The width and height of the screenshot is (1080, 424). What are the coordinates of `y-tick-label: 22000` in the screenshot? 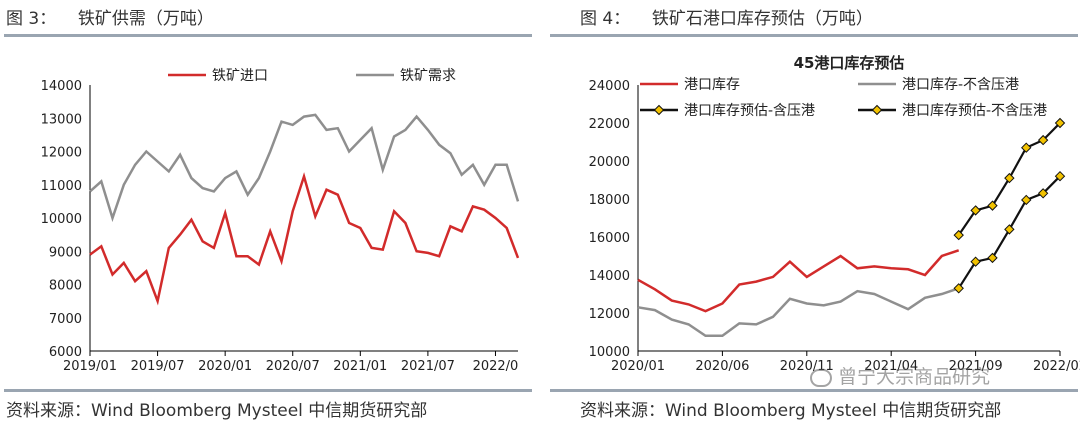 It's located at (609, 124).